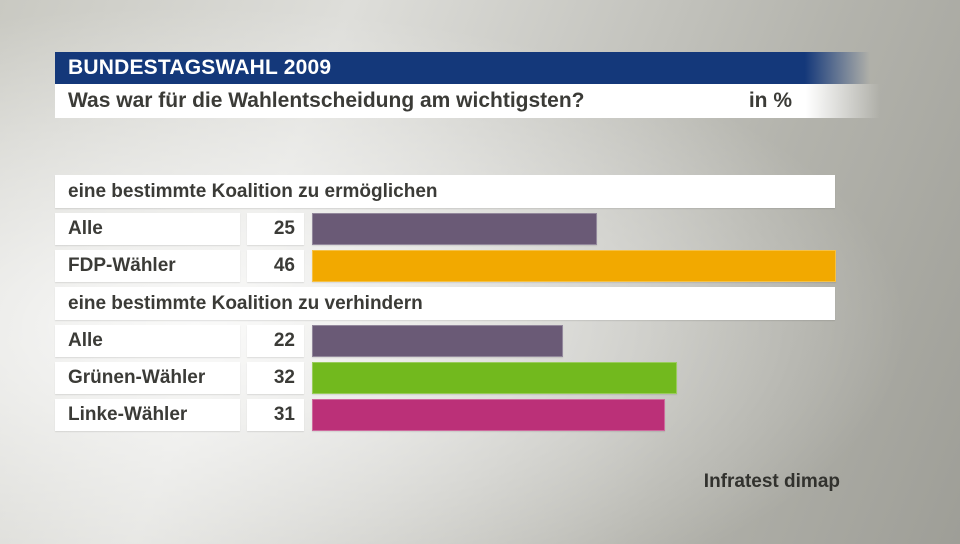  I want to click on section-header: eine bestimmte Koalition zu ermöglichen, so click(445, 191).